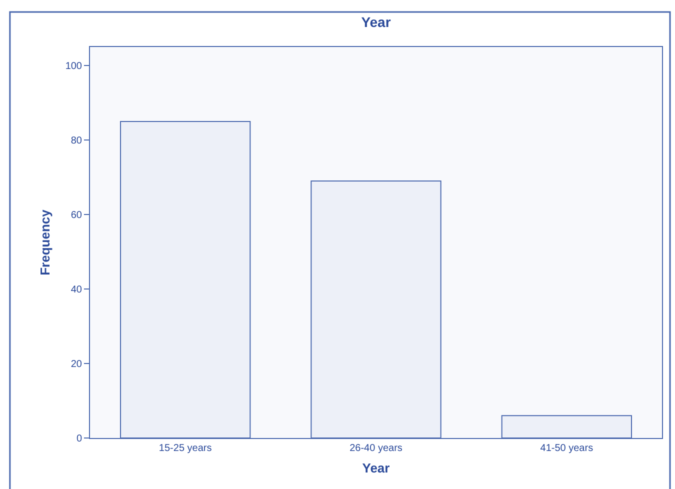 Image resolution: width=675 pixels, height=489 pixels. I want to click on y-tick-label: 40, so click(76, 290).